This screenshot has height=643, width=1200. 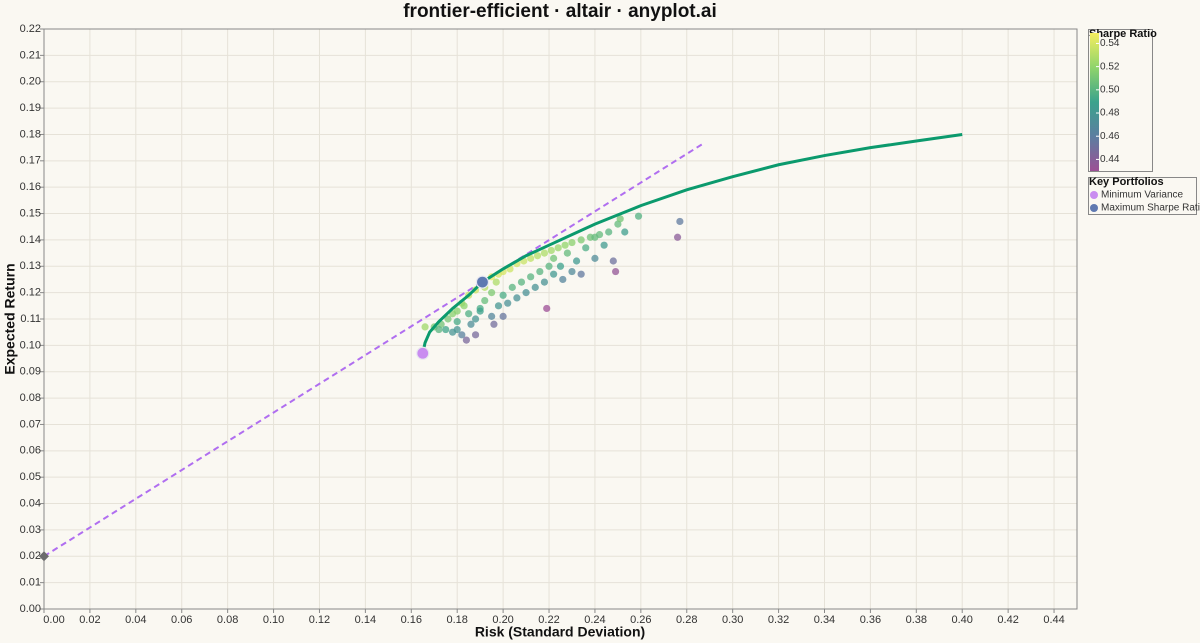 What do you see at coordinates (273, 620) in the screenshot?
I see `x-tick-label: 0.10` at bounding box center [273, 620].